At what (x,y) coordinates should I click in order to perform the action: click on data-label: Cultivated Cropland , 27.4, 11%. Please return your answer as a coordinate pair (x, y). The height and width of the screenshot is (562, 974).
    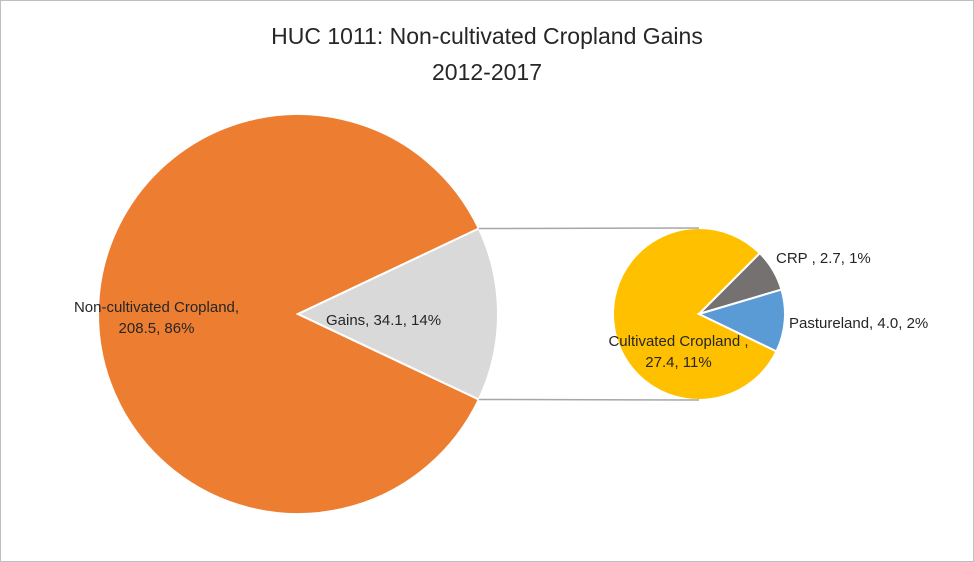
    Looking at the image, I should click on (678, 352).